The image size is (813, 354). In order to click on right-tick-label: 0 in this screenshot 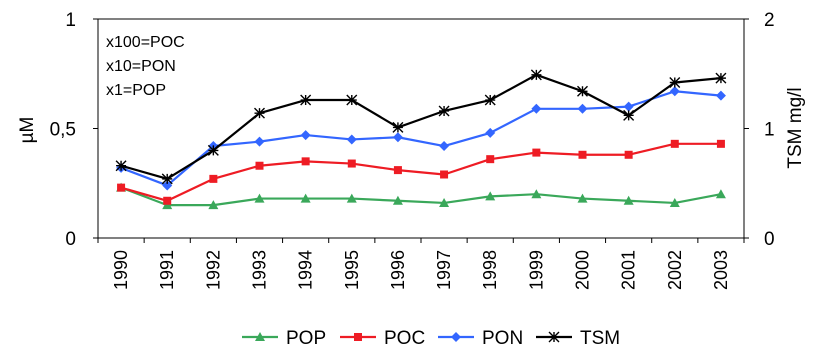, I will do `click(769, 239)`.